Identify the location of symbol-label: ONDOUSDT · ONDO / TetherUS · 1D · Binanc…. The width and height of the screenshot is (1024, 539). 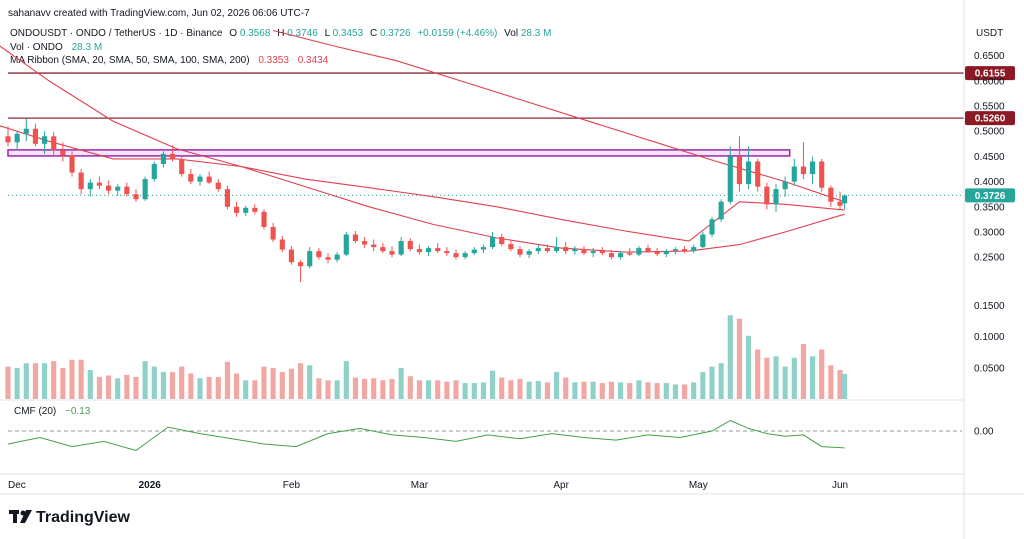
(116, 33).